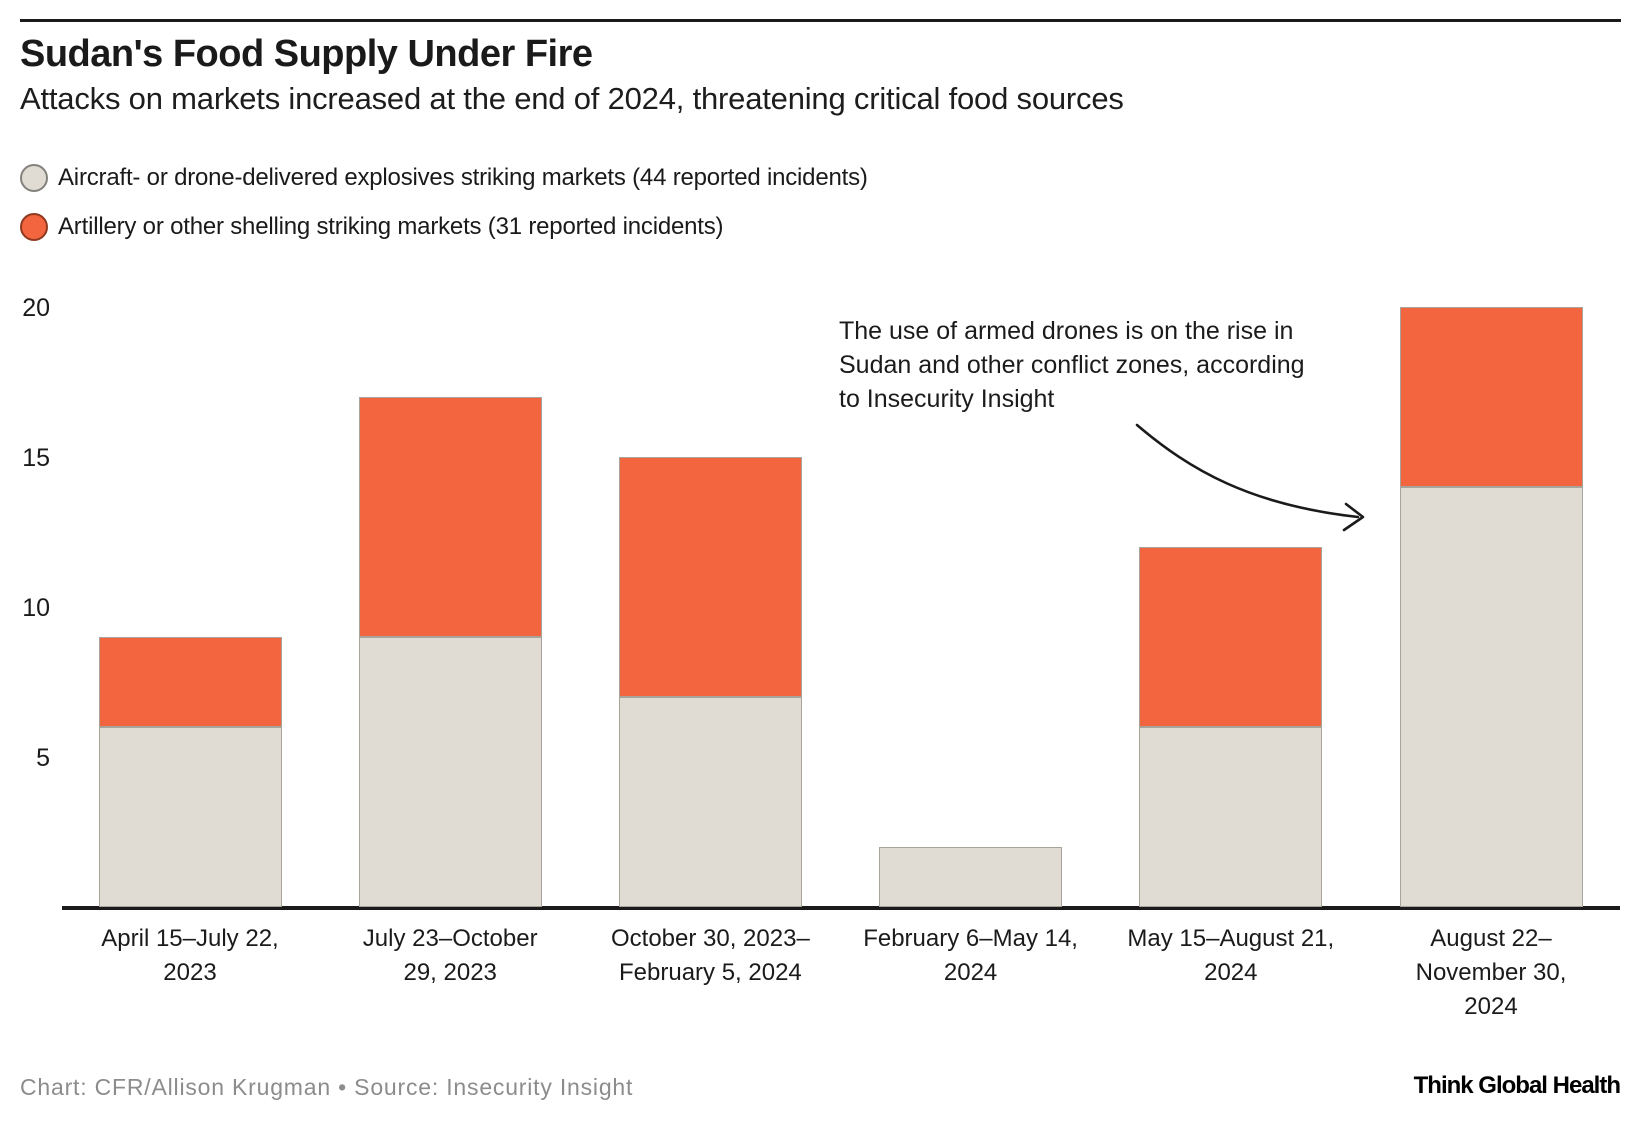 This screenshot has width=1640, height=1134. I want to click on y-axis-tick-label: 20, so click(36, 308).